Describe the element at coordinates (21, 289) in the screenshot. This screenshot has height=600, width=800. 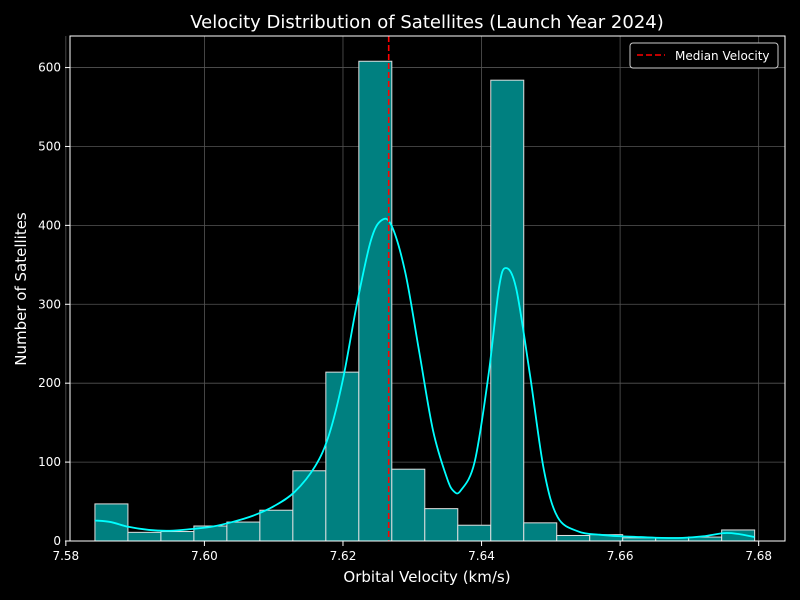
I see `y-axis-label: Number of Satellites` at that location.